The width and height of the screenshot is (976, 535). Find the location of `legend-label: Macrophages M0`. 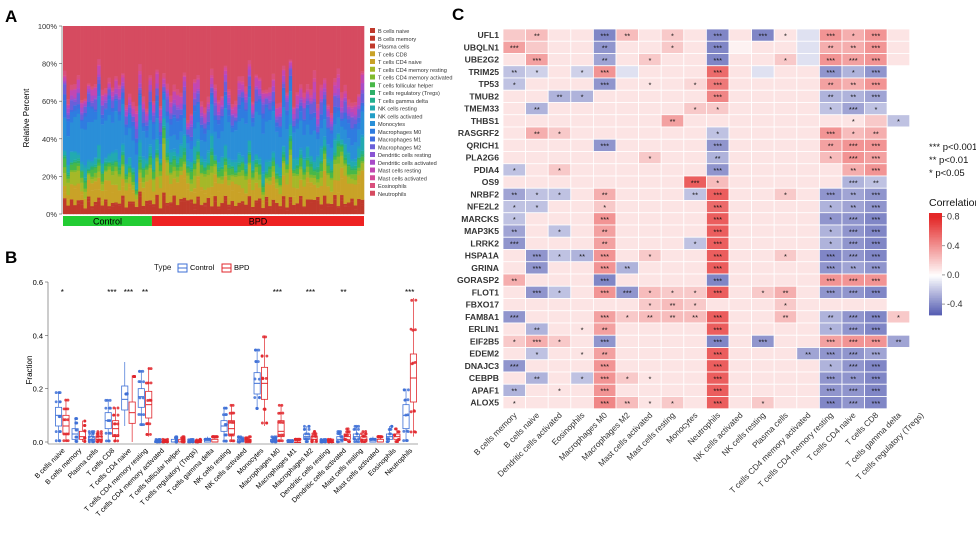

legend-label: Macrophages M0 is located at coordinates (399, 133).